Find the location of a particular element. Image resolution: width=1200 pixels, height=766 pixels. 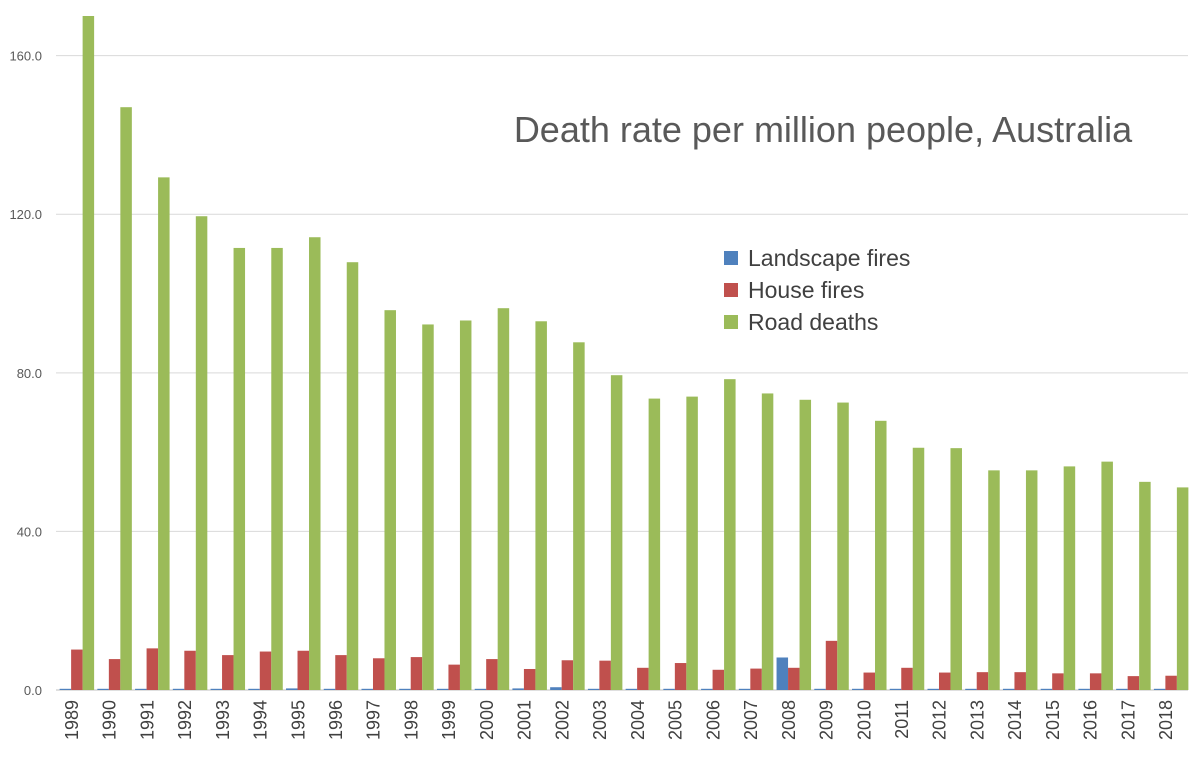

bar-road-deaths-2009 is located at coordinates (843, 546).